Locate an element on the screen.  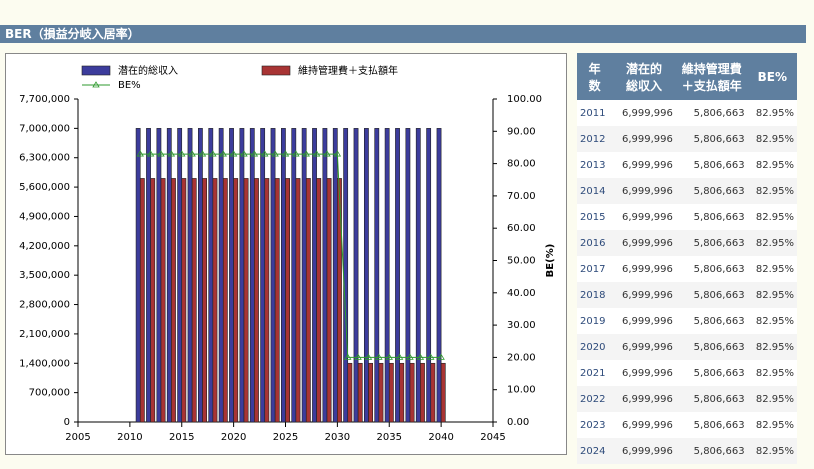
y-tick-label: 5,600,000 is located at coordinates (44, 187).